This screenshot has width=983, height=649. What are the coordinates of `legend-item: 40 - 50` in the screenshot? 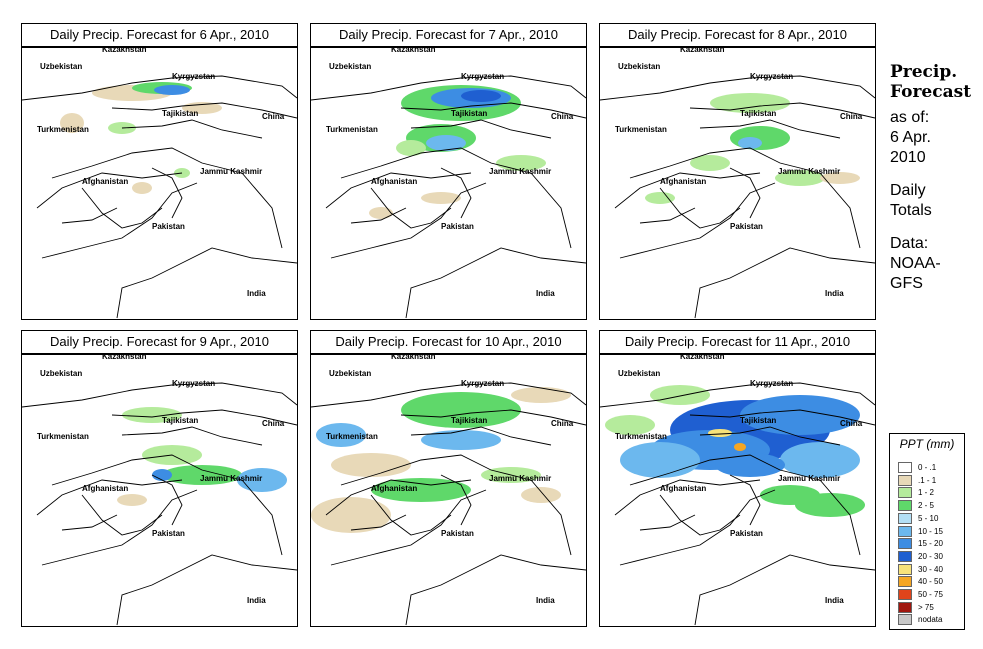 It's located at (920, 582).